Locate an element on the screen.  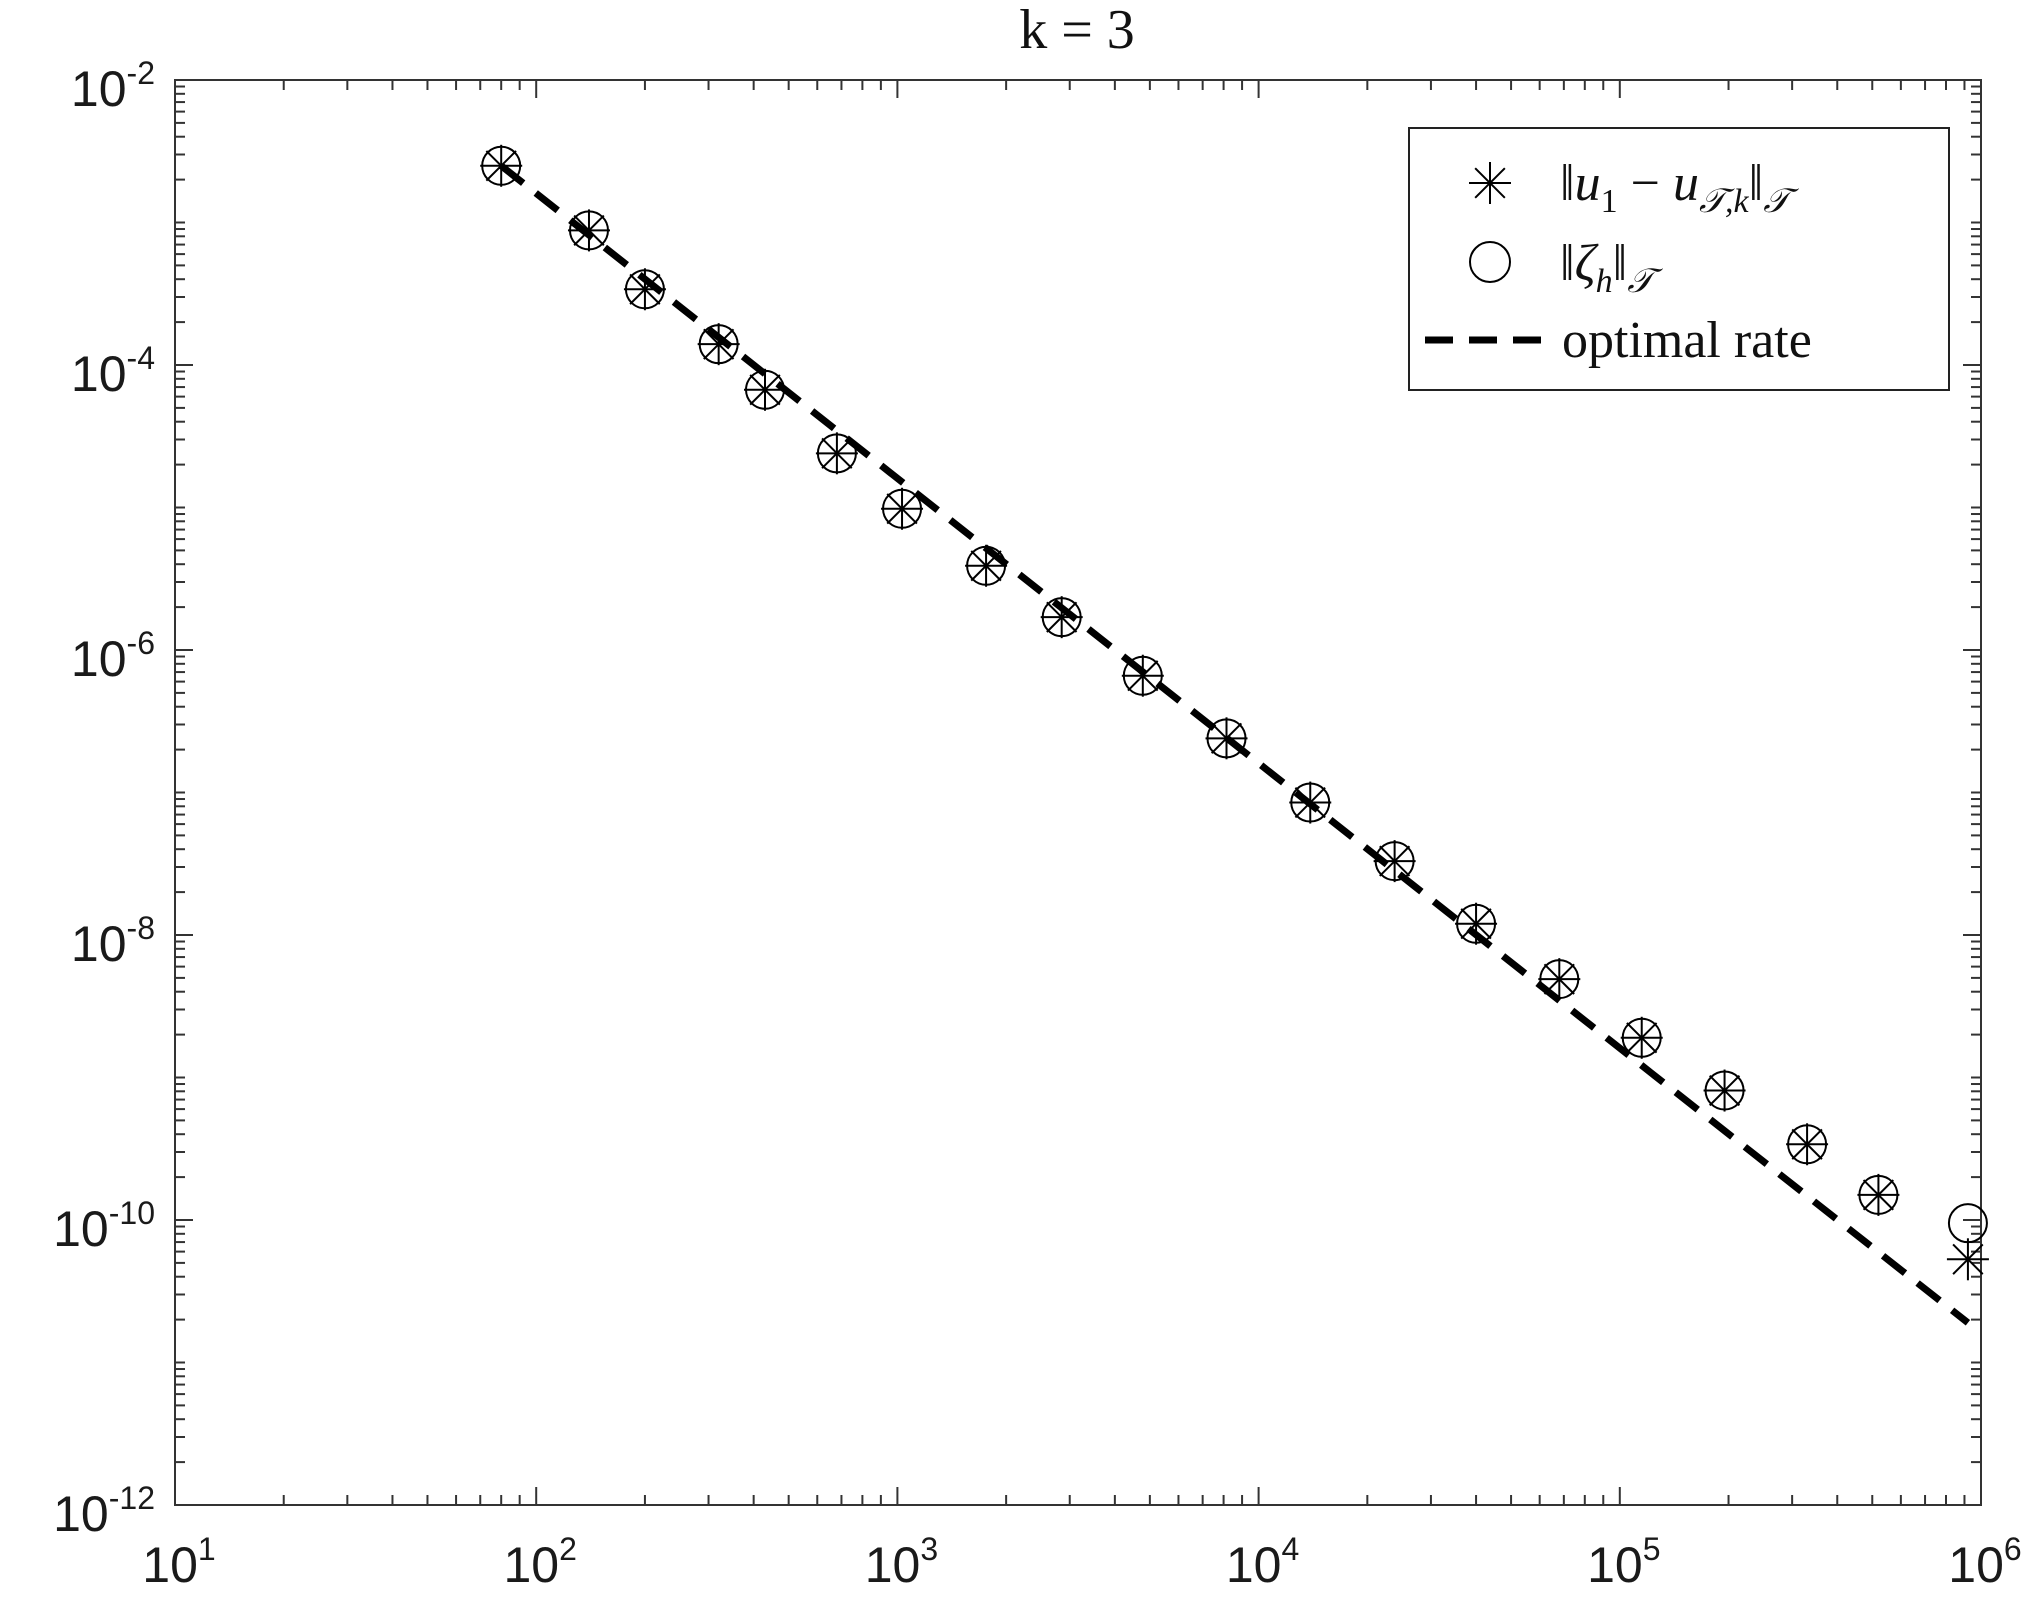
legend-circle-marker is located at coordinates (1490, 262).